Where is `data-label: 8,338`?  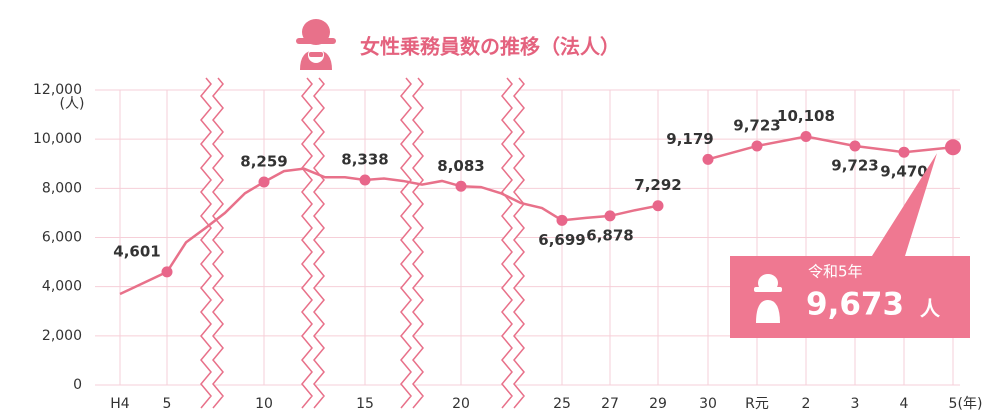 data-label: 8,338 is located at coordinates (364, 160).